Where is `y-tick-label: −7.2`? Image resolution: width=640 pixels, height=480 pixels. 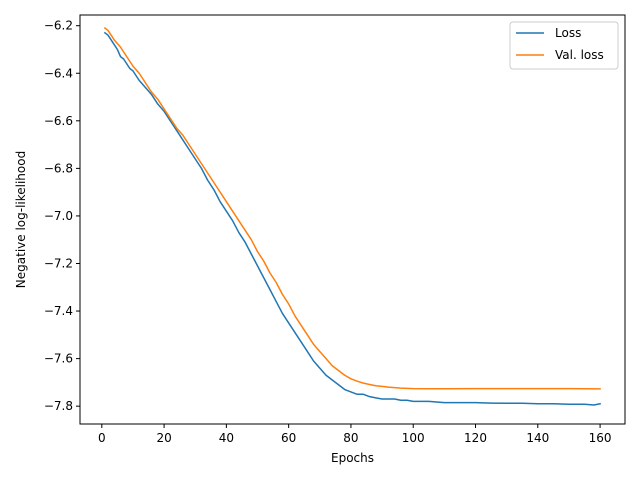
y-tick-label: −7.2 is located at coordinates (58, 263).